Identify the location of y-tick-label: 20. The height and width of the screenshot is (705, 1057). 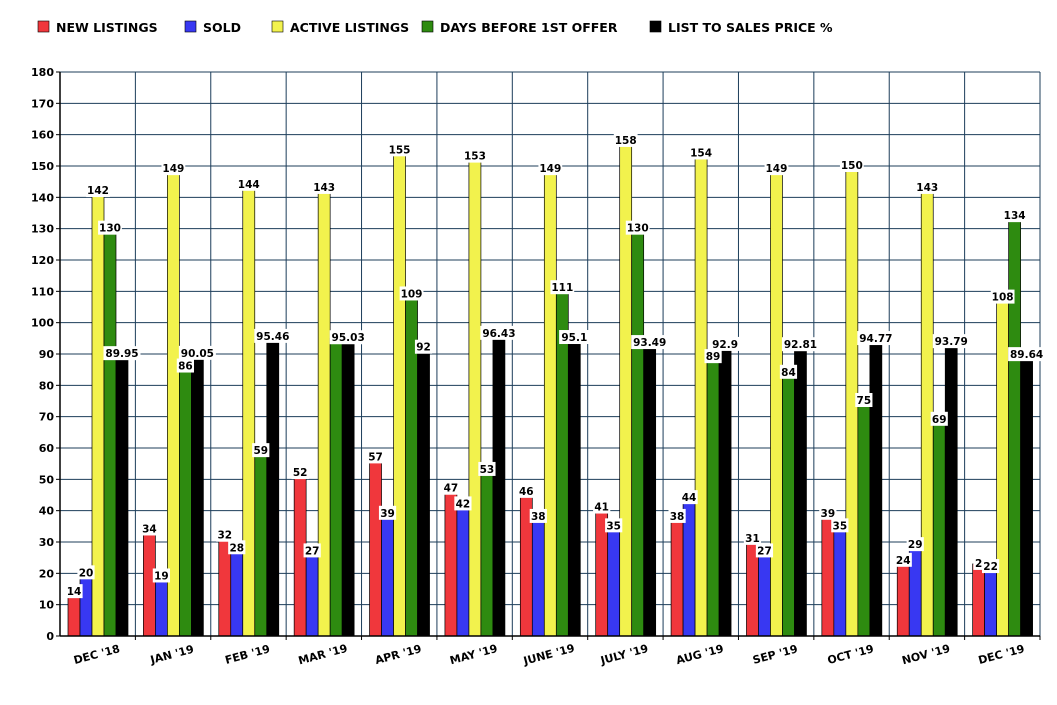
(47, 573).